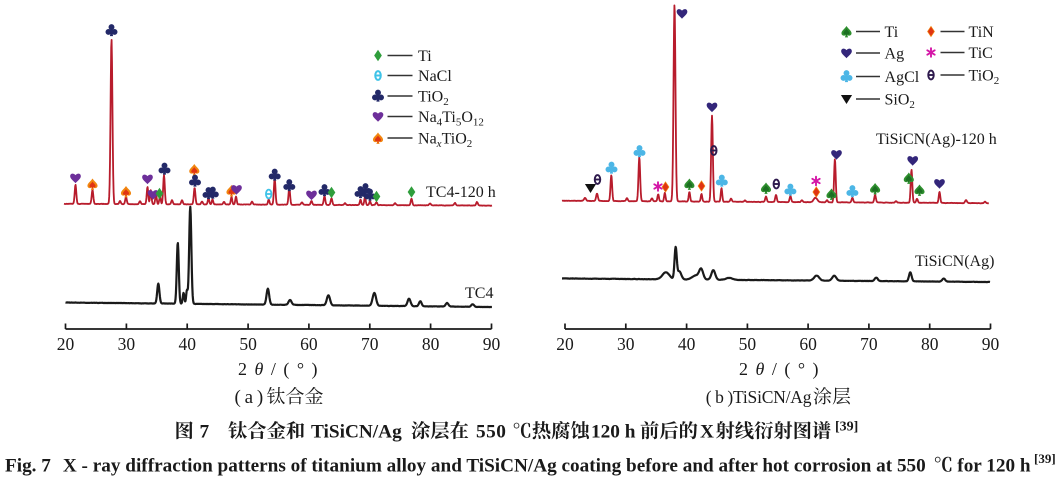 This screenshot has height=481, width=1058. Describe the element at coordinates (954, 261) in the screenshot. I see `svg-text: TiSiCN(Ag)` at that location.